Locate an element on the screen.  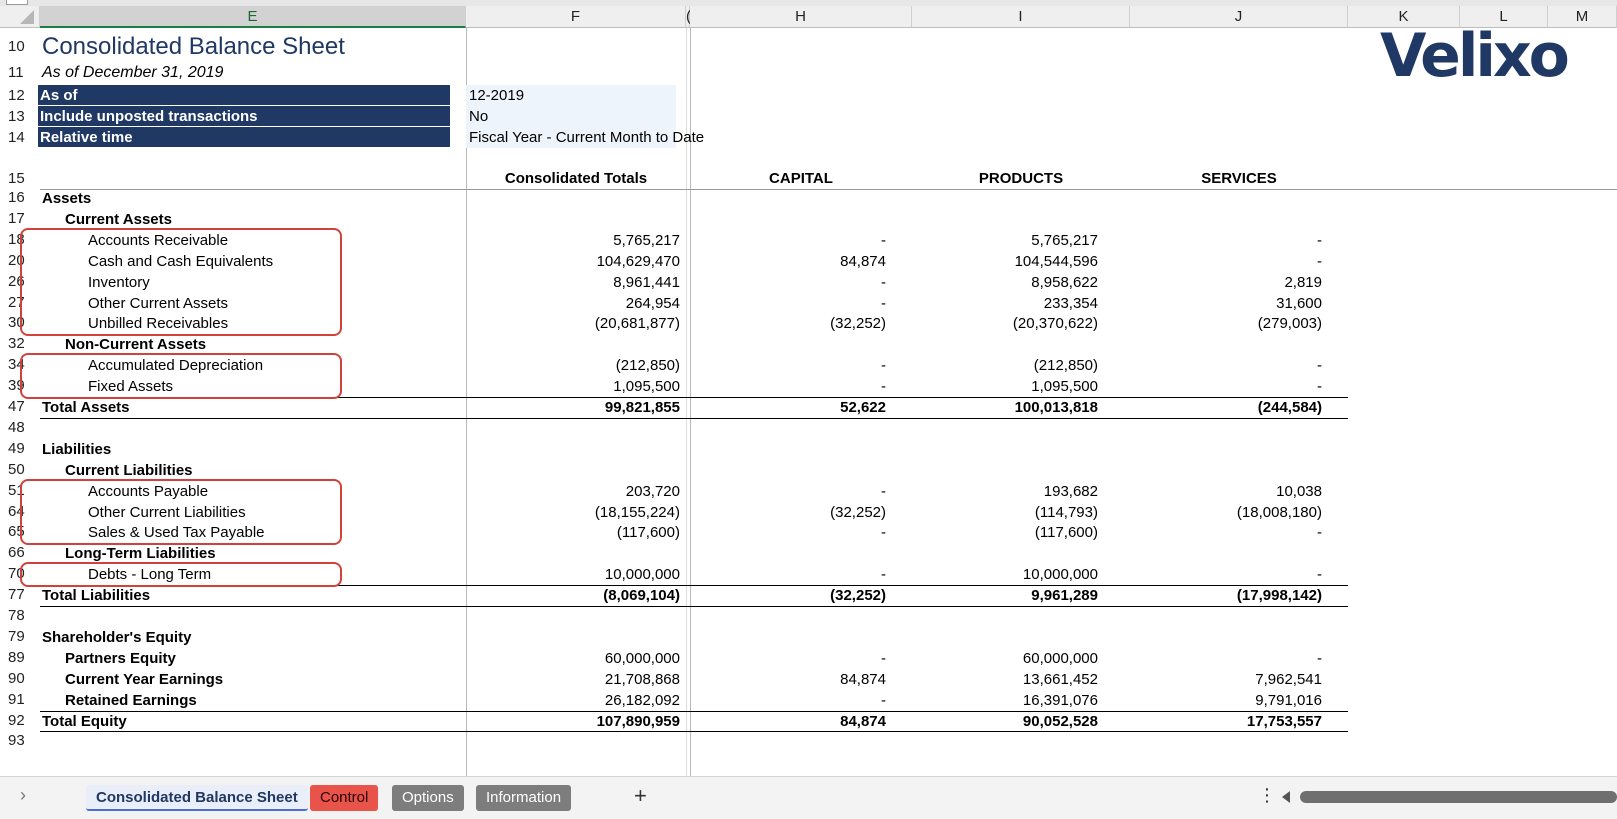
value-cell-j: 2,819 is located at coordinates (1303, 282).